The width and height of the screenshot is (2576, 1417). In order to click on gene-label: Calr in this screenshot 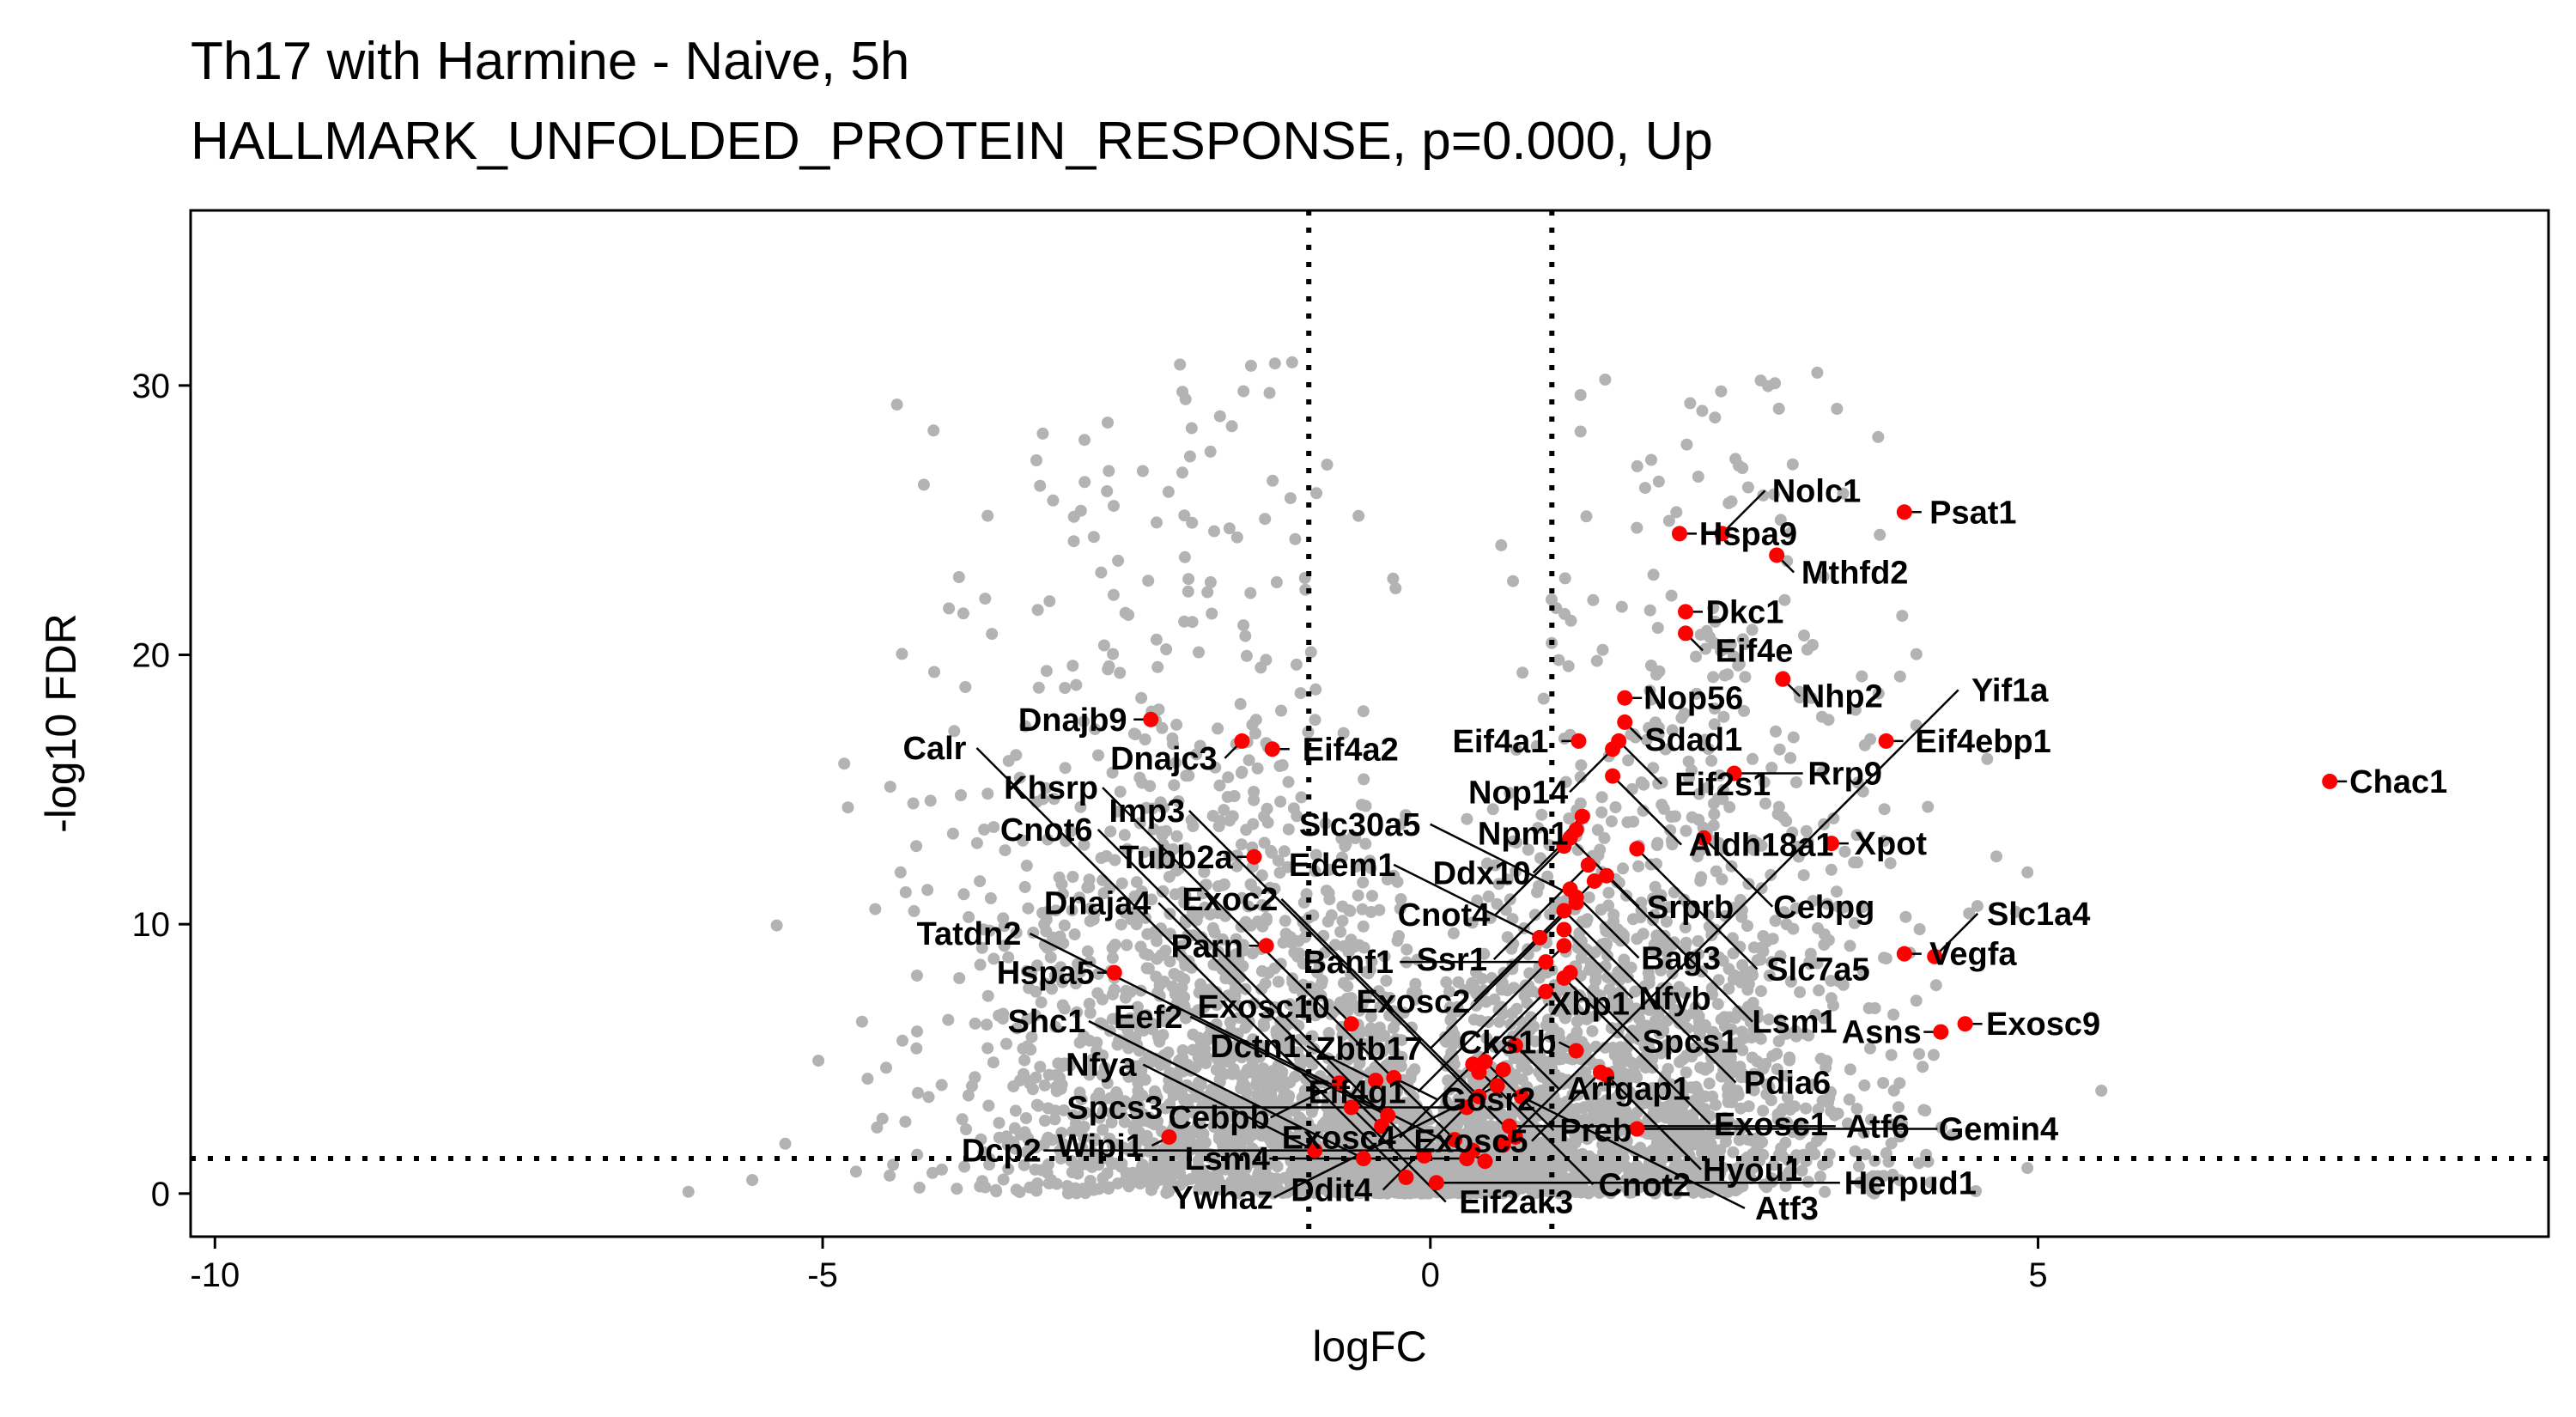, I will do `click(935, 749)`.